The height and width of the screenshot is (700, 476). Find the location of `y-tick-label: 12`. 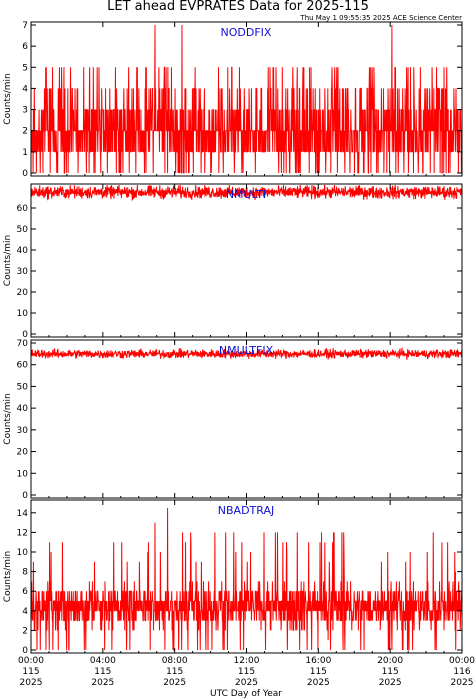

y-tick-label: 12 is located at coordinates (22, 533).